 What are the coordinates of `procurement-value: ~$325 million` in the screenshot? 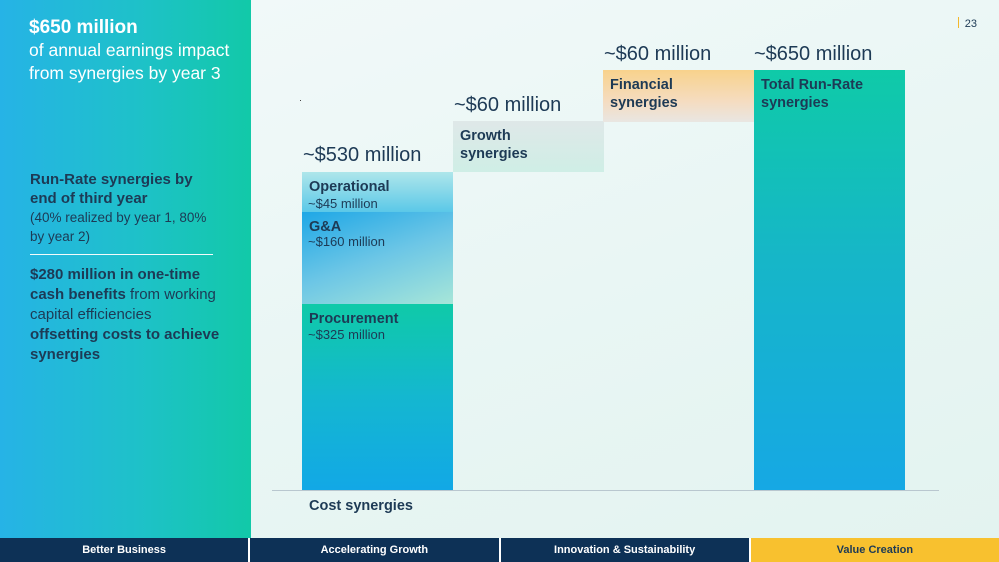 It's located at (346, 334).